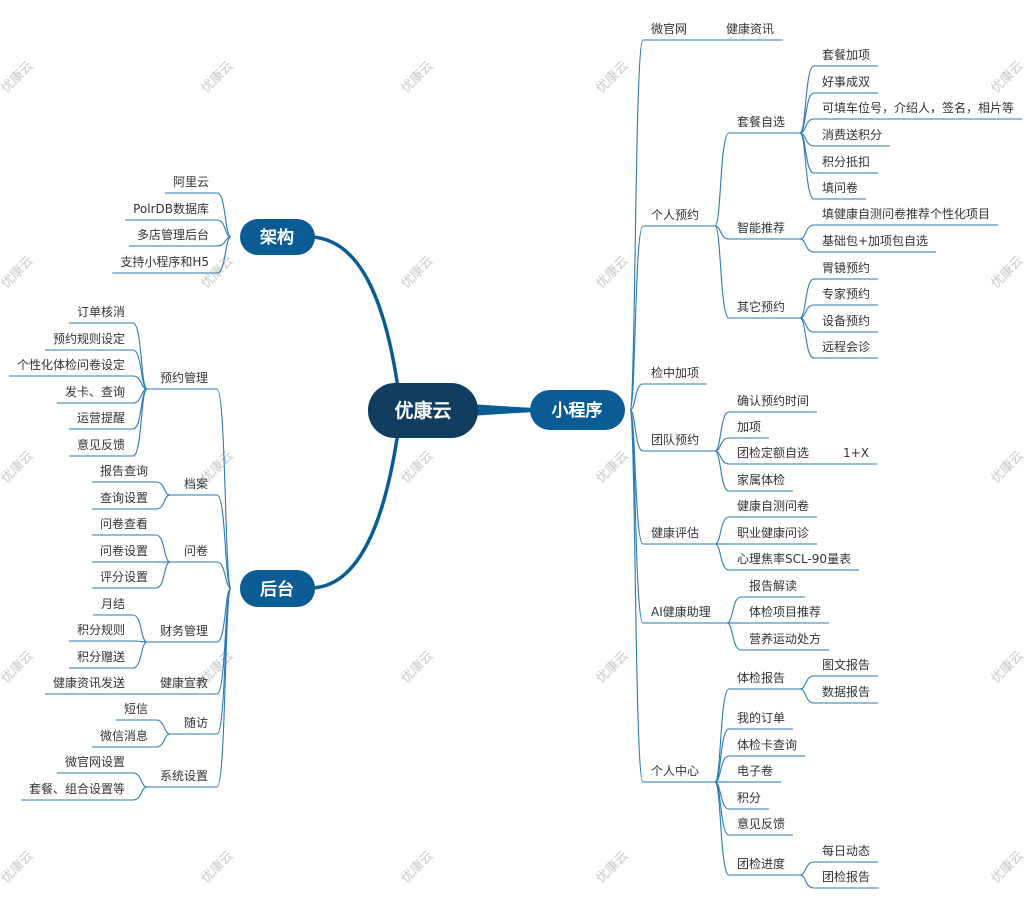 The height and width of the screenshot is (908, 1024). I want to click on node-miniprogram-children-1-children-0-children-3: 消费送积分, so click(852, 134).